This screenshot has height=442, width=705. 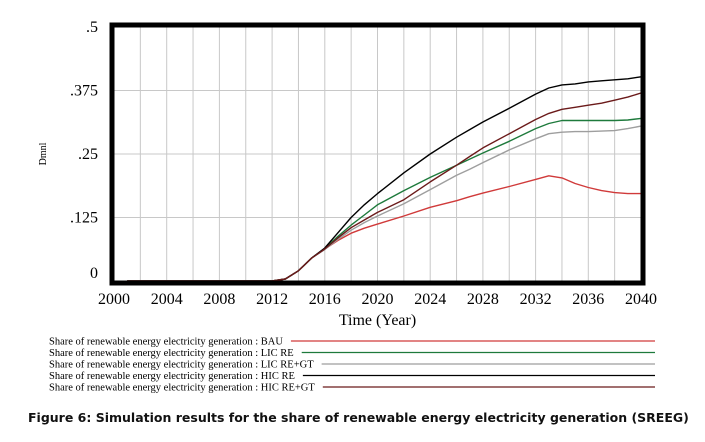 What do you see at coordinates (588, 299) in the screenshot?
I see `x-tick-label: 2036` at bounding box center [588, 299].